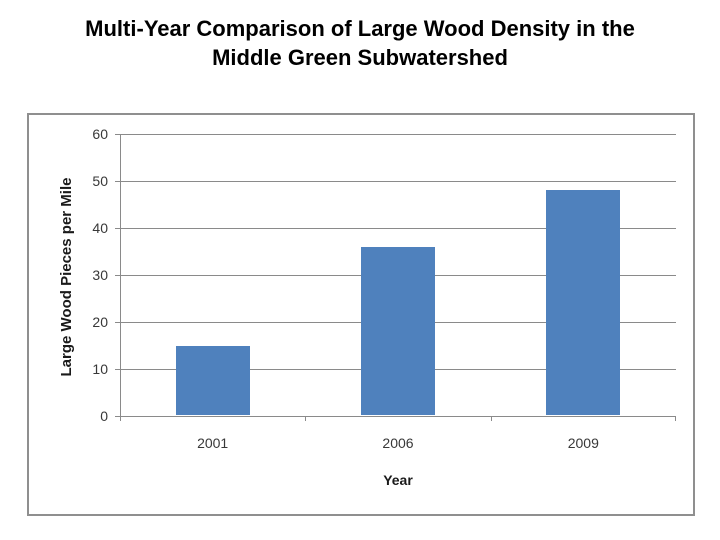 The height and width of the screenshot is (540, 720). What do you see at coordinates (583, 443) in the screenshot?
I see `x-tick-label-2009: 2009` at bounding box center [583, 443].